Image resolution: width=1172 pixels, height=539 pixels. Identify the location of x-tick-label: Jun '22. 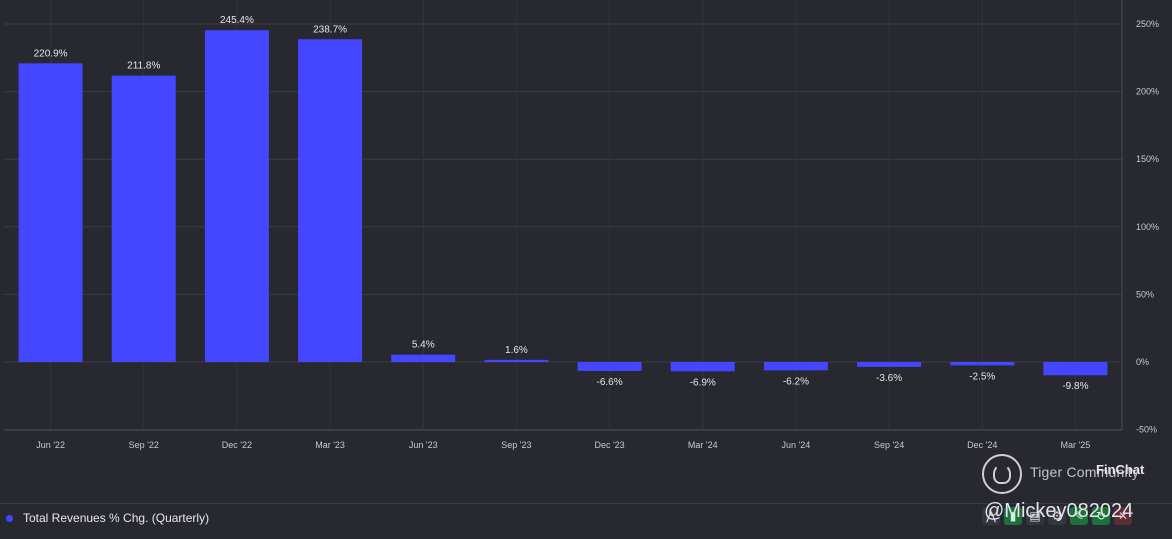
(50, 445).